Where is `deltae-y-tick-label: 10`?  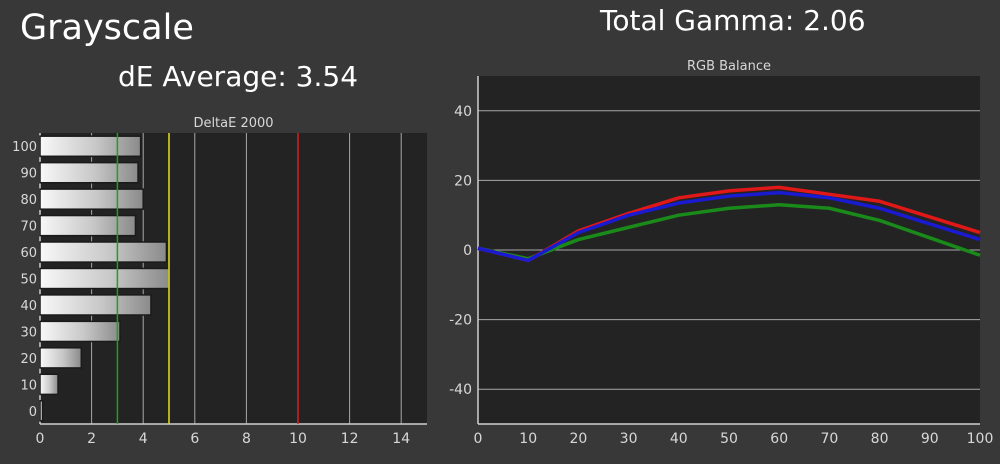
deltae-y-tick-label: 10 is located at coordinates (28, 385).